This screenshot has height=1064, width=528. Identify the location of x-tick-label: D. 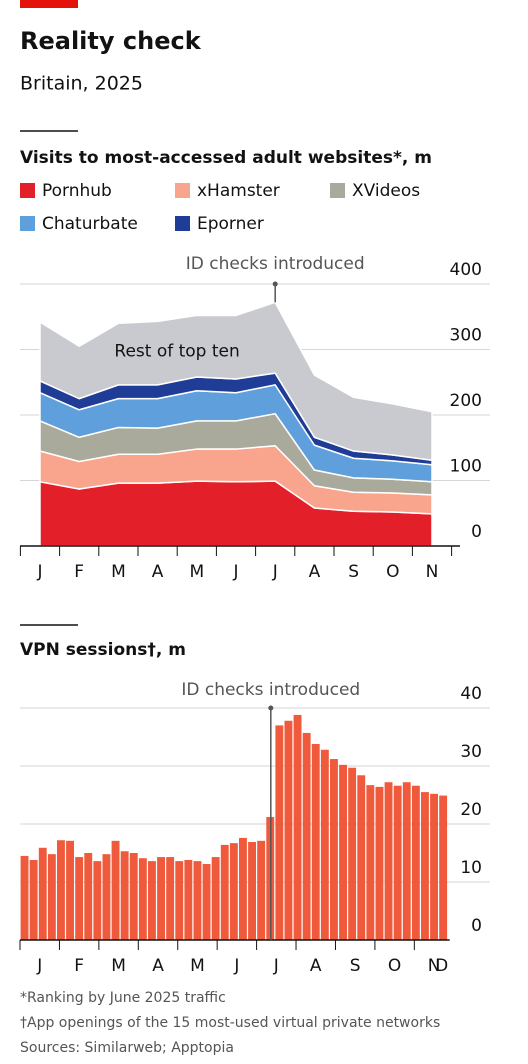
(441, 966).